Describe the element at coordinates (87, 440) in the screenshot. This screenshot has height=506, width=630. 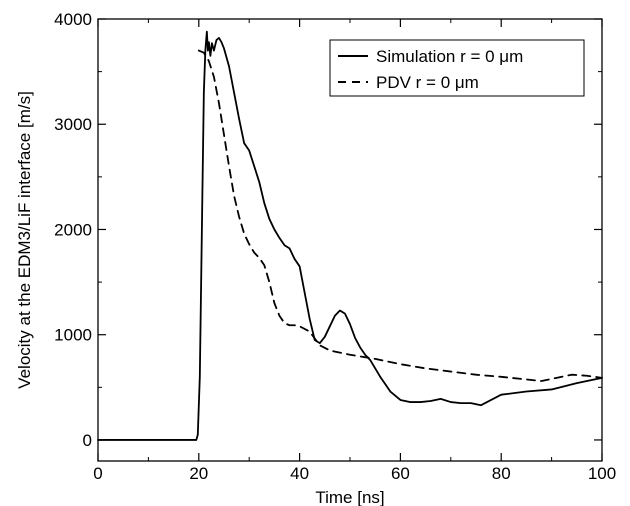
I see `y-tick-label: 0` at that location.